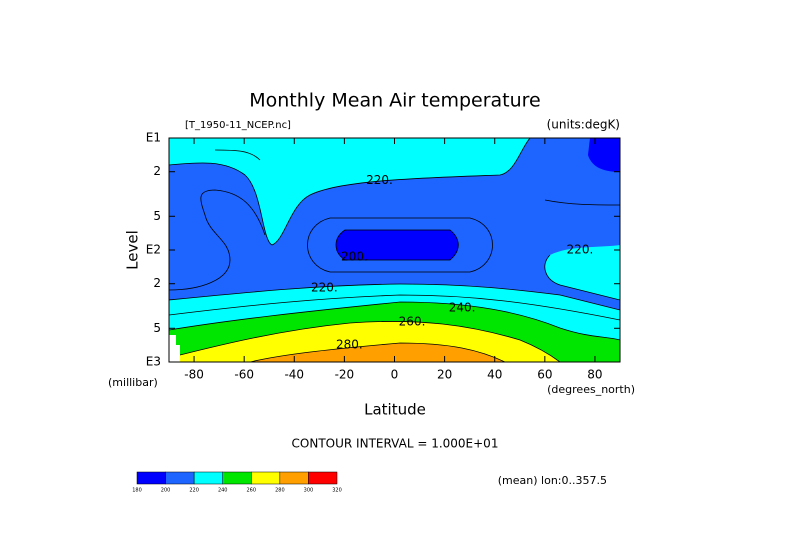  I want to click on y-tick-label: E1, so click(153, 138).